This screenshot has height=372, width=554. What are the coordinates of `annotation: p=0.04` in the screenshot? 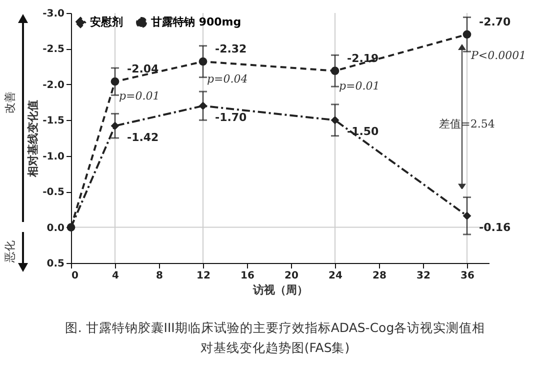 It's located at (227, 79).